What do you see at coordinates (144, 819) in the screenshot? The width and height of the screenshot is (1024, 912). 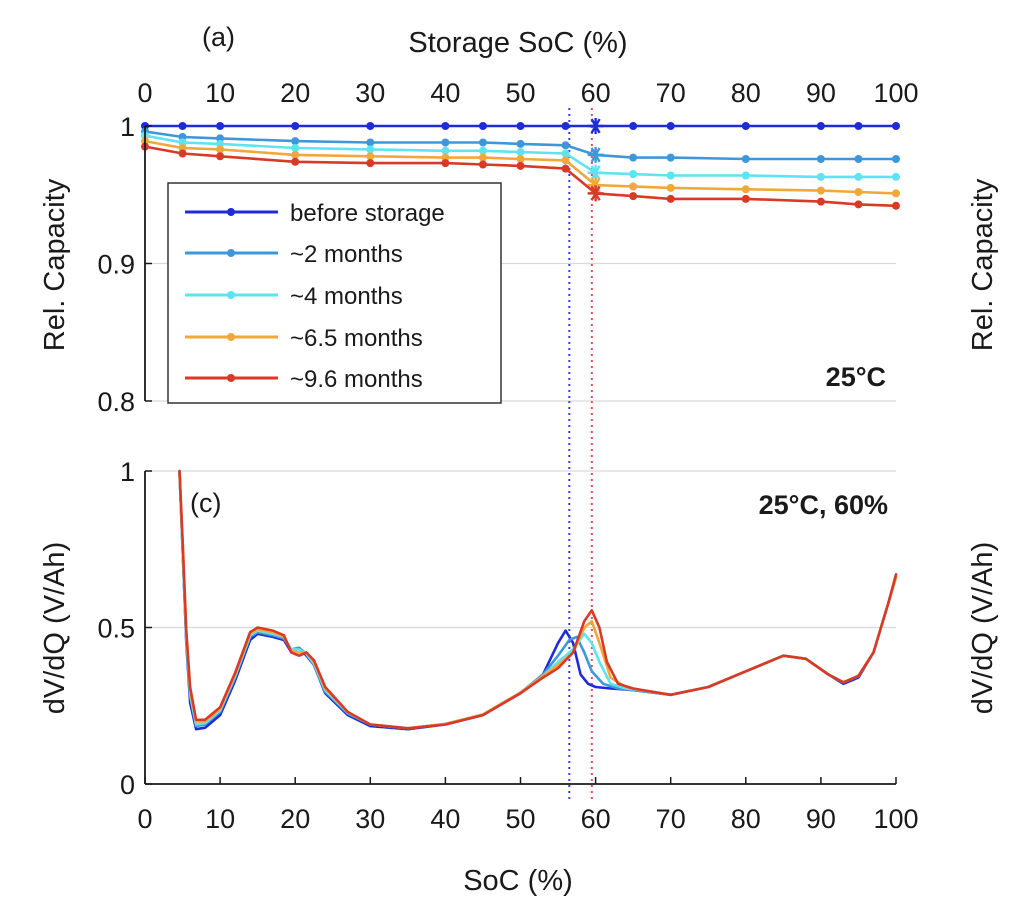 I see `dvdq-x-tick-label: 0` at bounding box center [144, 819].